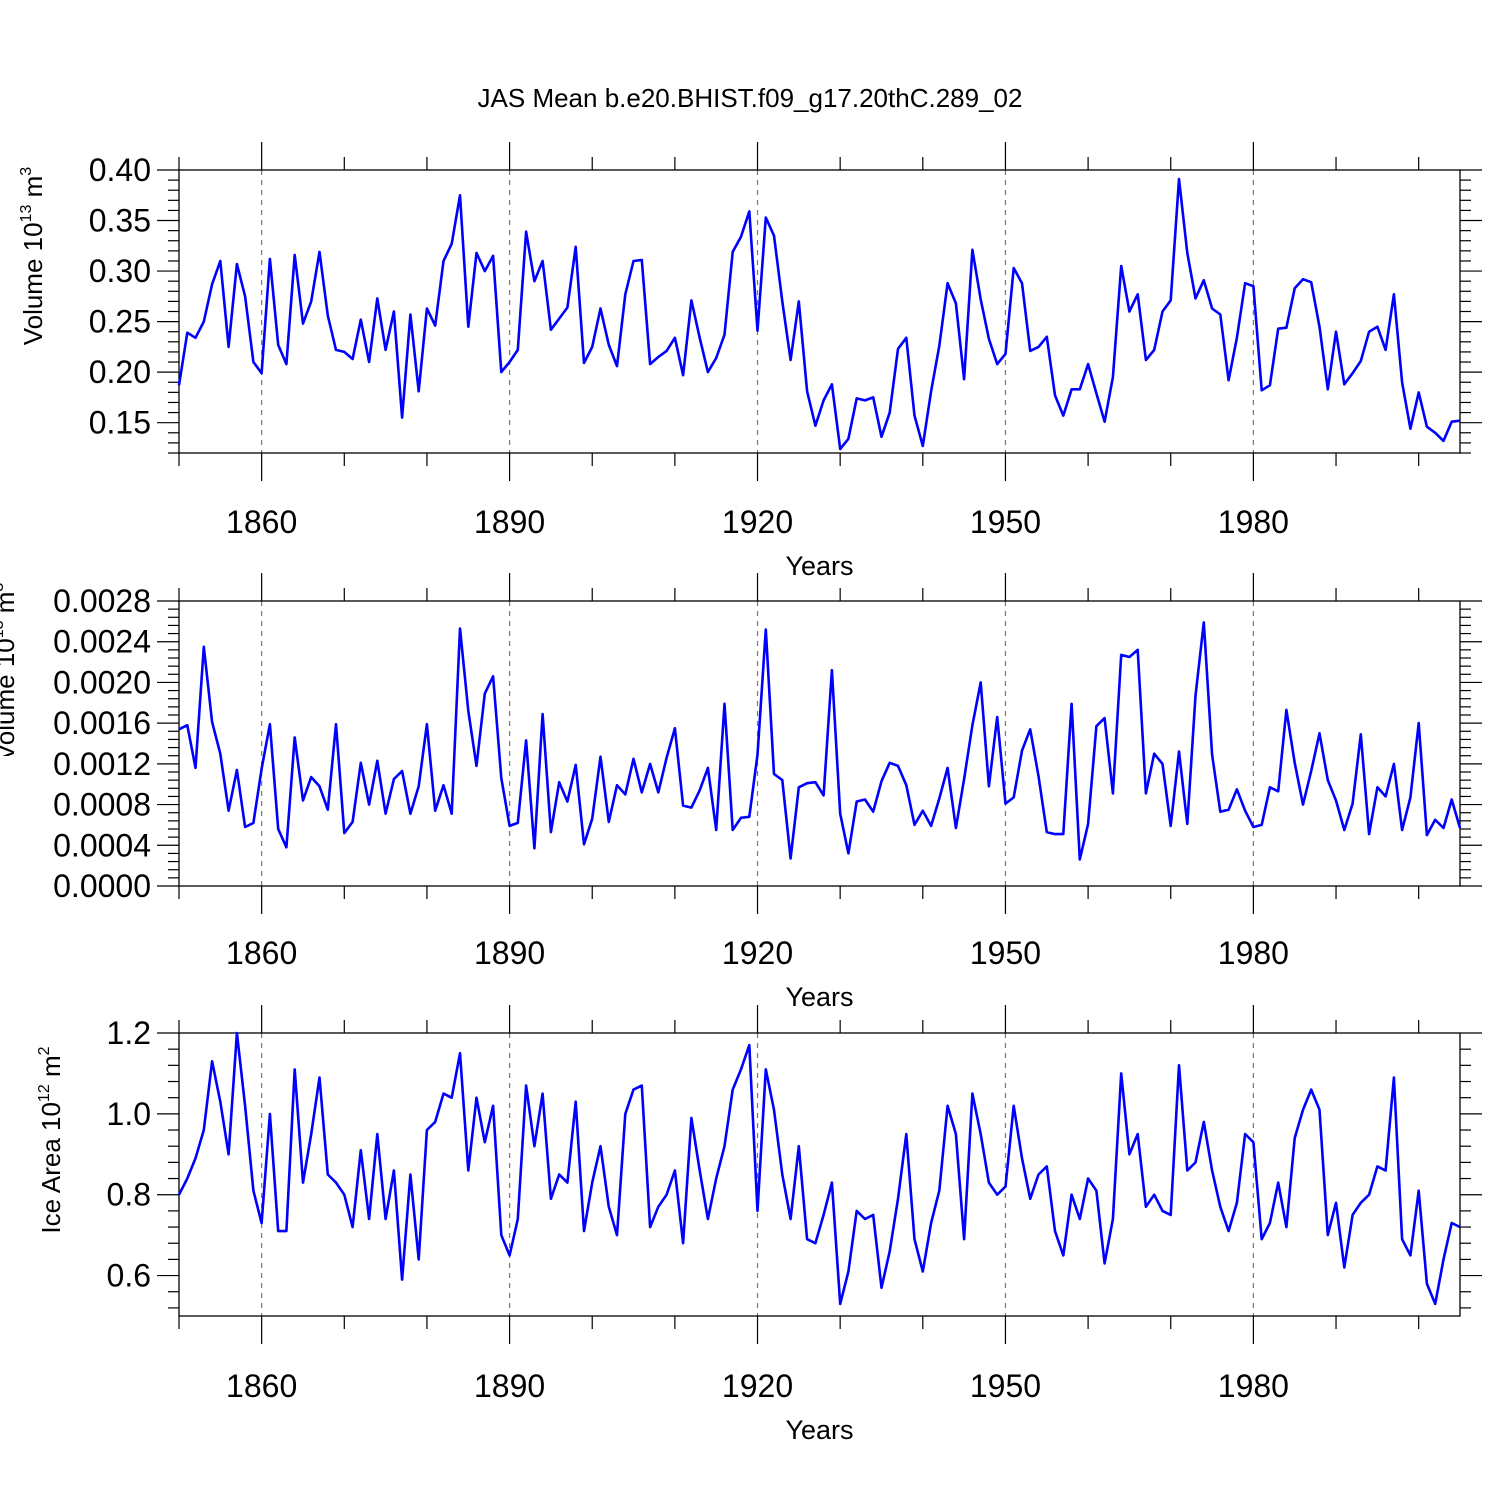 The image size is (1500, 1505). I want to click on y-tick-label-0.0016: 0.0016, so click(102, 723).